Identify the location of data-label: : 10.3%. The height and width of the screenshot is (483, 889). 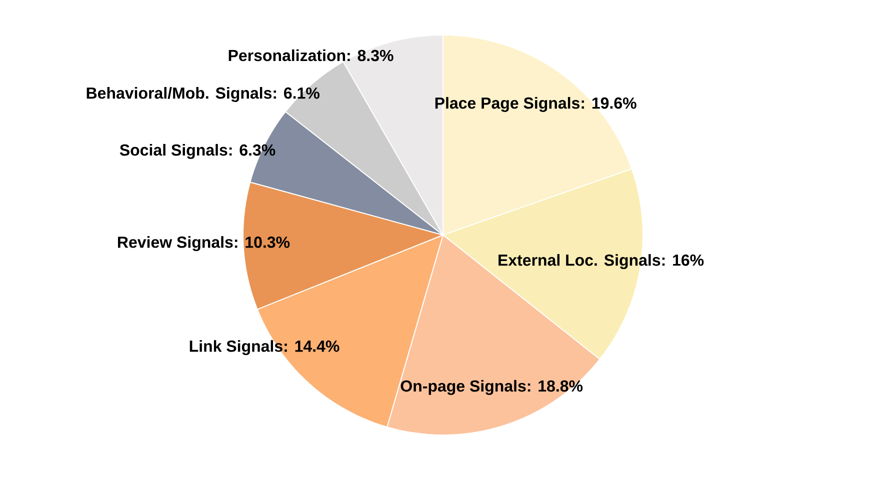
(262, 242).